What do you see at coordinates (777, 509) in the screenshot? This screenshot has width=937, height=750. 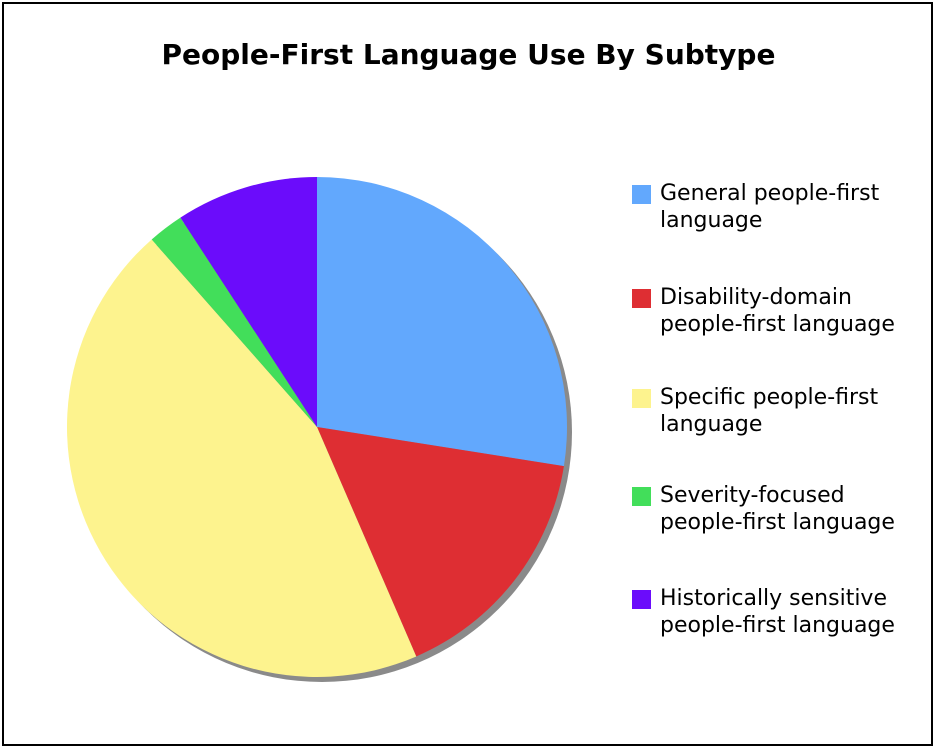 I see `legend-label: Severity-focused people-first language` at bounding box center [777, 509].